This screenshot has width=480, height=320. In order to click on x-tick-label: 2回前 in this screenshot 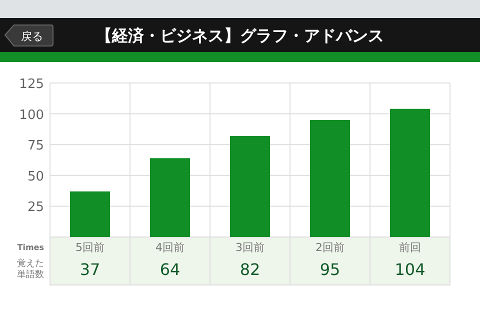, I will do `click(330, 247)`.